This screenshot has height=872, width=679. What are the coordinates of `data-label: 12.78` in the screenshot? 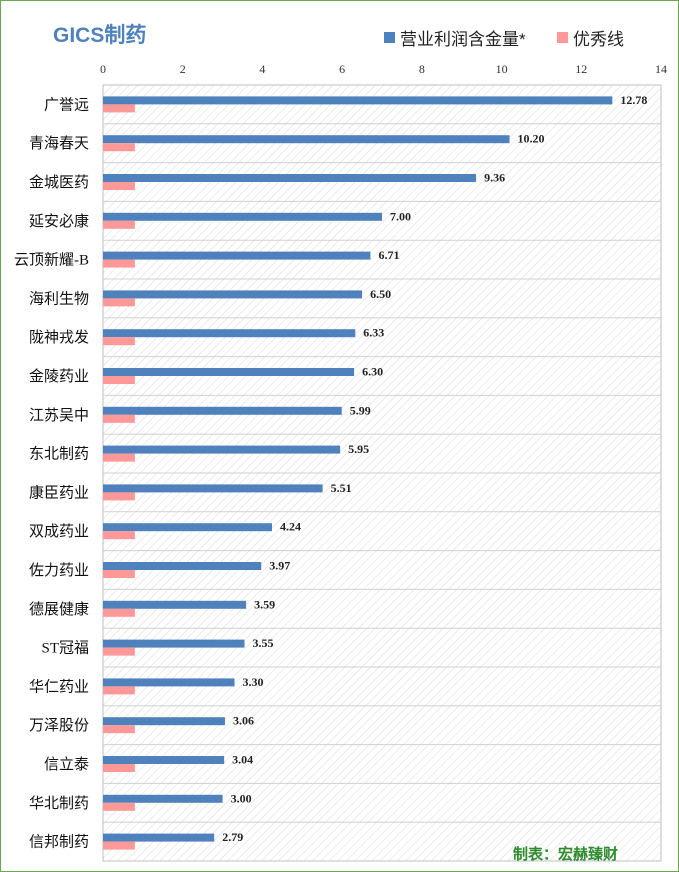 It's located at (633, 100).